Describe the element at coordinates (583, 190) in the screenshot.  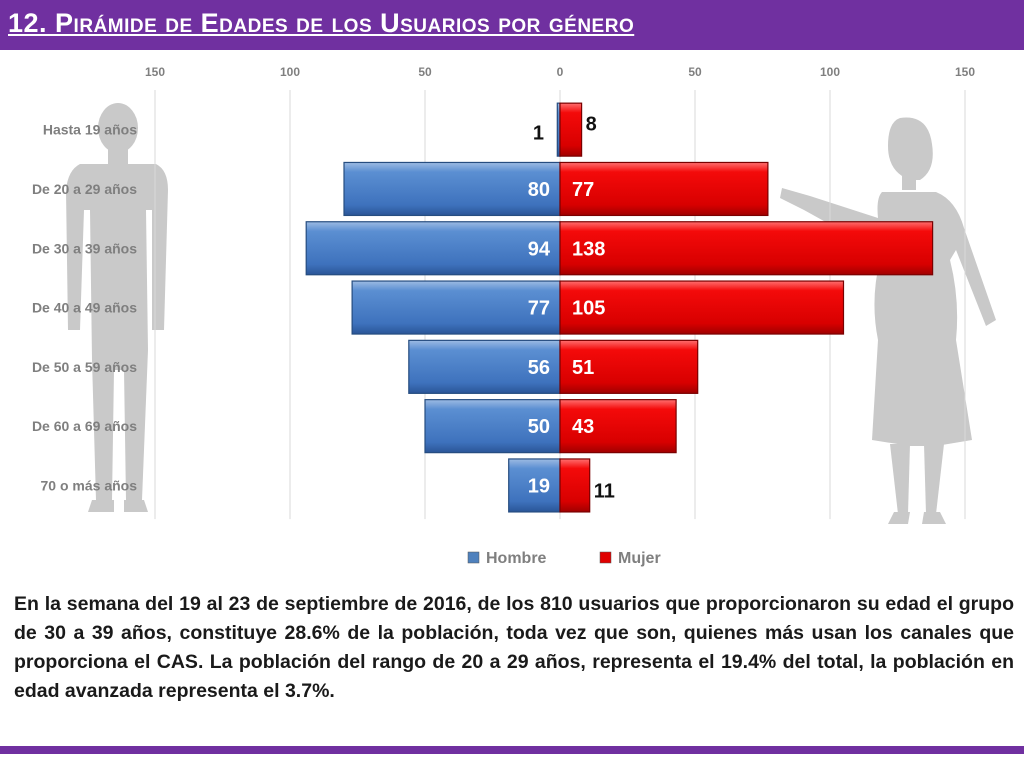
I see `data-label-mujer: 77` at that location.